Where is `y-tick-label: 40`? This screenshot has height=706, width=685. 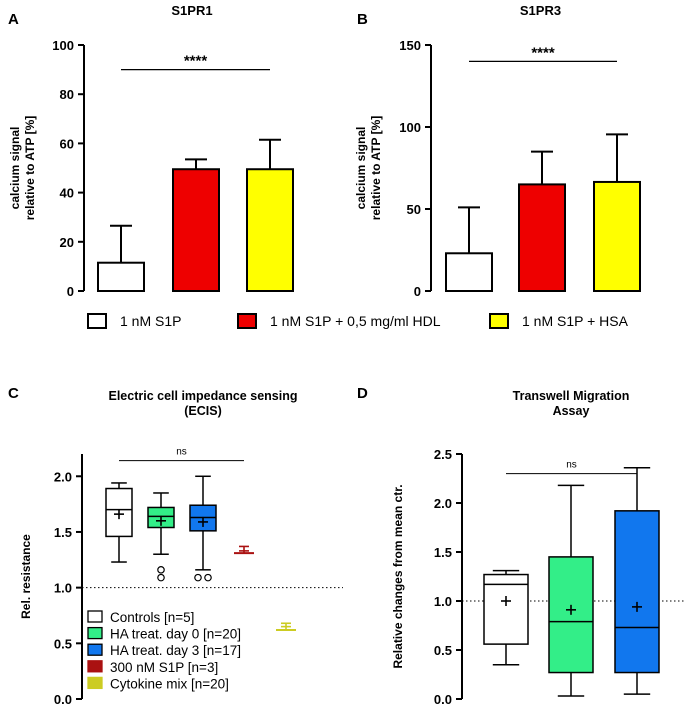 y-tick-label: 40 is located at coordinates (67, 193).